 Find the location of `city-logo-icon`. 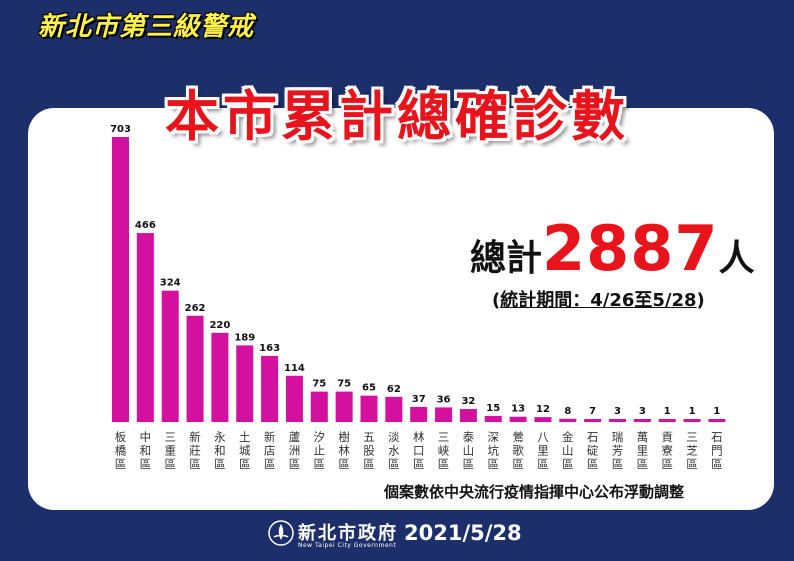

city-logo-icon is located at coordinates (281, 533).